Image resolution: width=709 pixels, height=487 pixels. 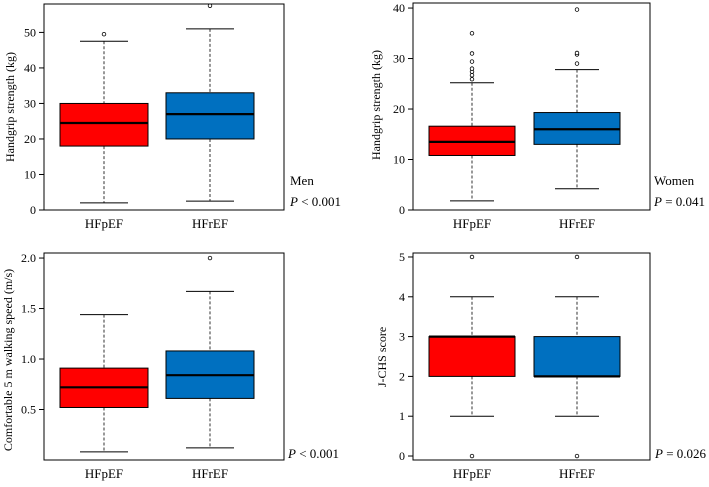 I want to click on y-tick-label: 0.5, so click(x=28, y=410).